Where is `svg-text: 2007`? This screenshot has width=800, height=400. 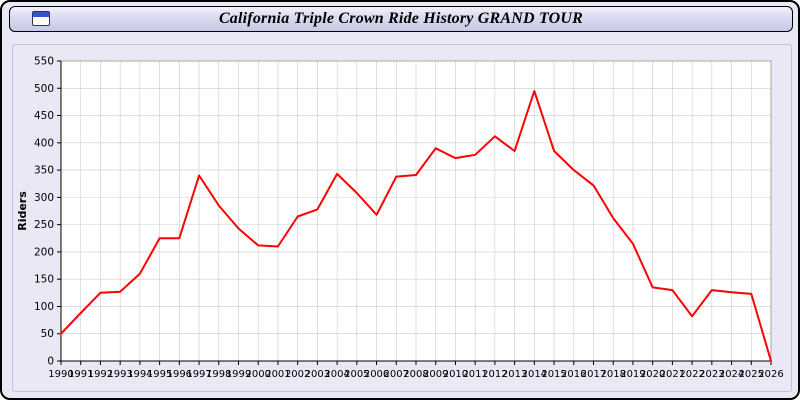 svg-text: 2007 is located at coordinates (396, 374).